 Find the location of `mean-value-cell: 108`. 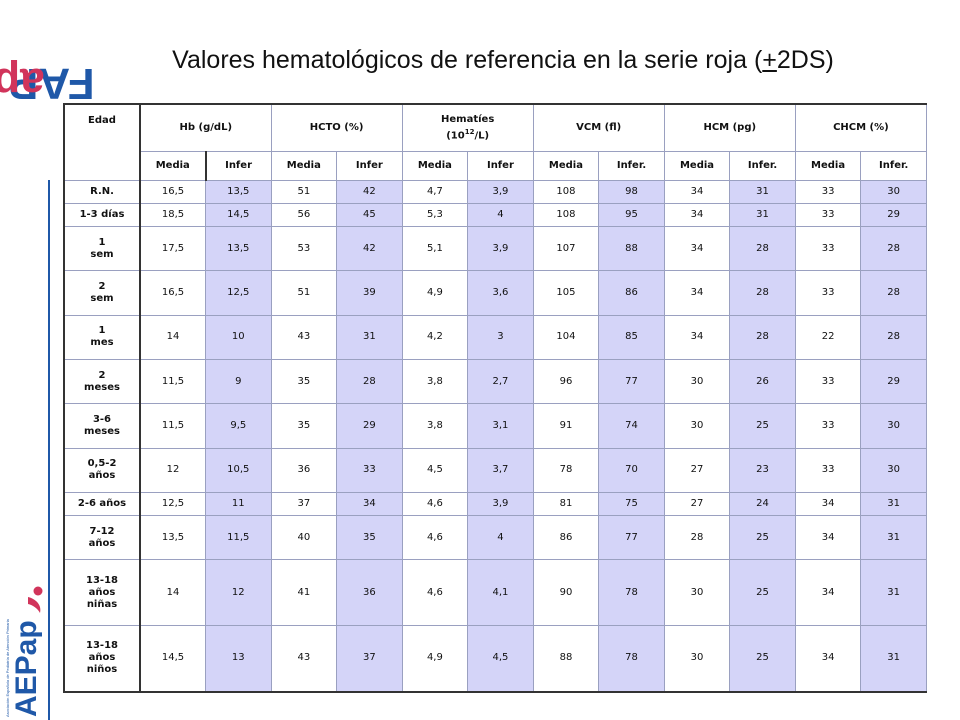

mean-value-cell: 108 is located at coordinates (566, 215).